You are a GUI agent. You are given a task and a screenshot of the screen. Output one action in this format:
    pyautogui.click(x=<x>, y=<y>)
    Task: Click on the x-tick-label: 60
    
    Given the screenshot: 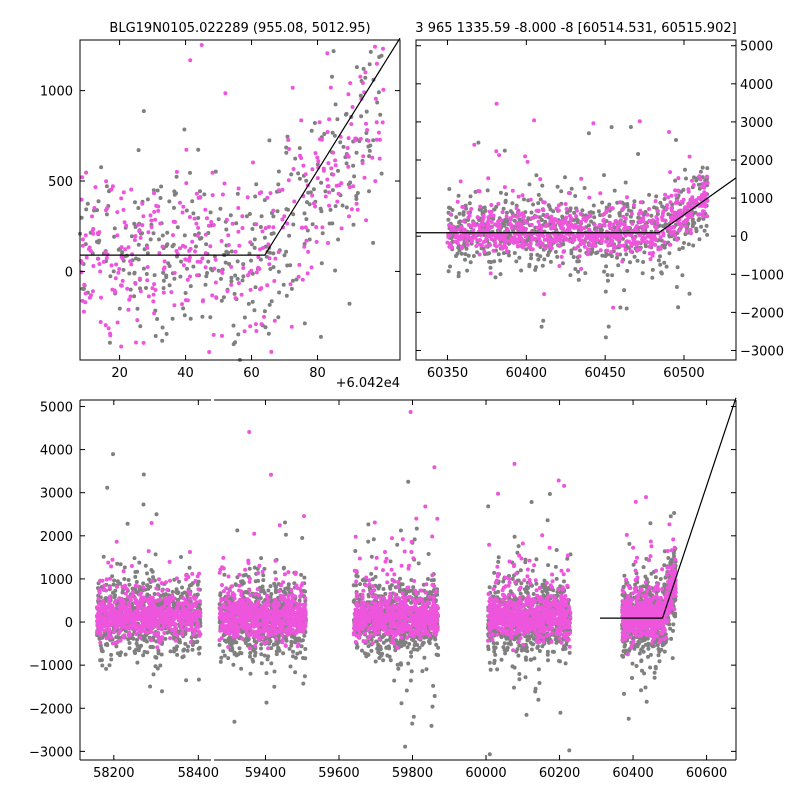 What is the action you would take?
    pyautogui.click(x=251, y=373)
    